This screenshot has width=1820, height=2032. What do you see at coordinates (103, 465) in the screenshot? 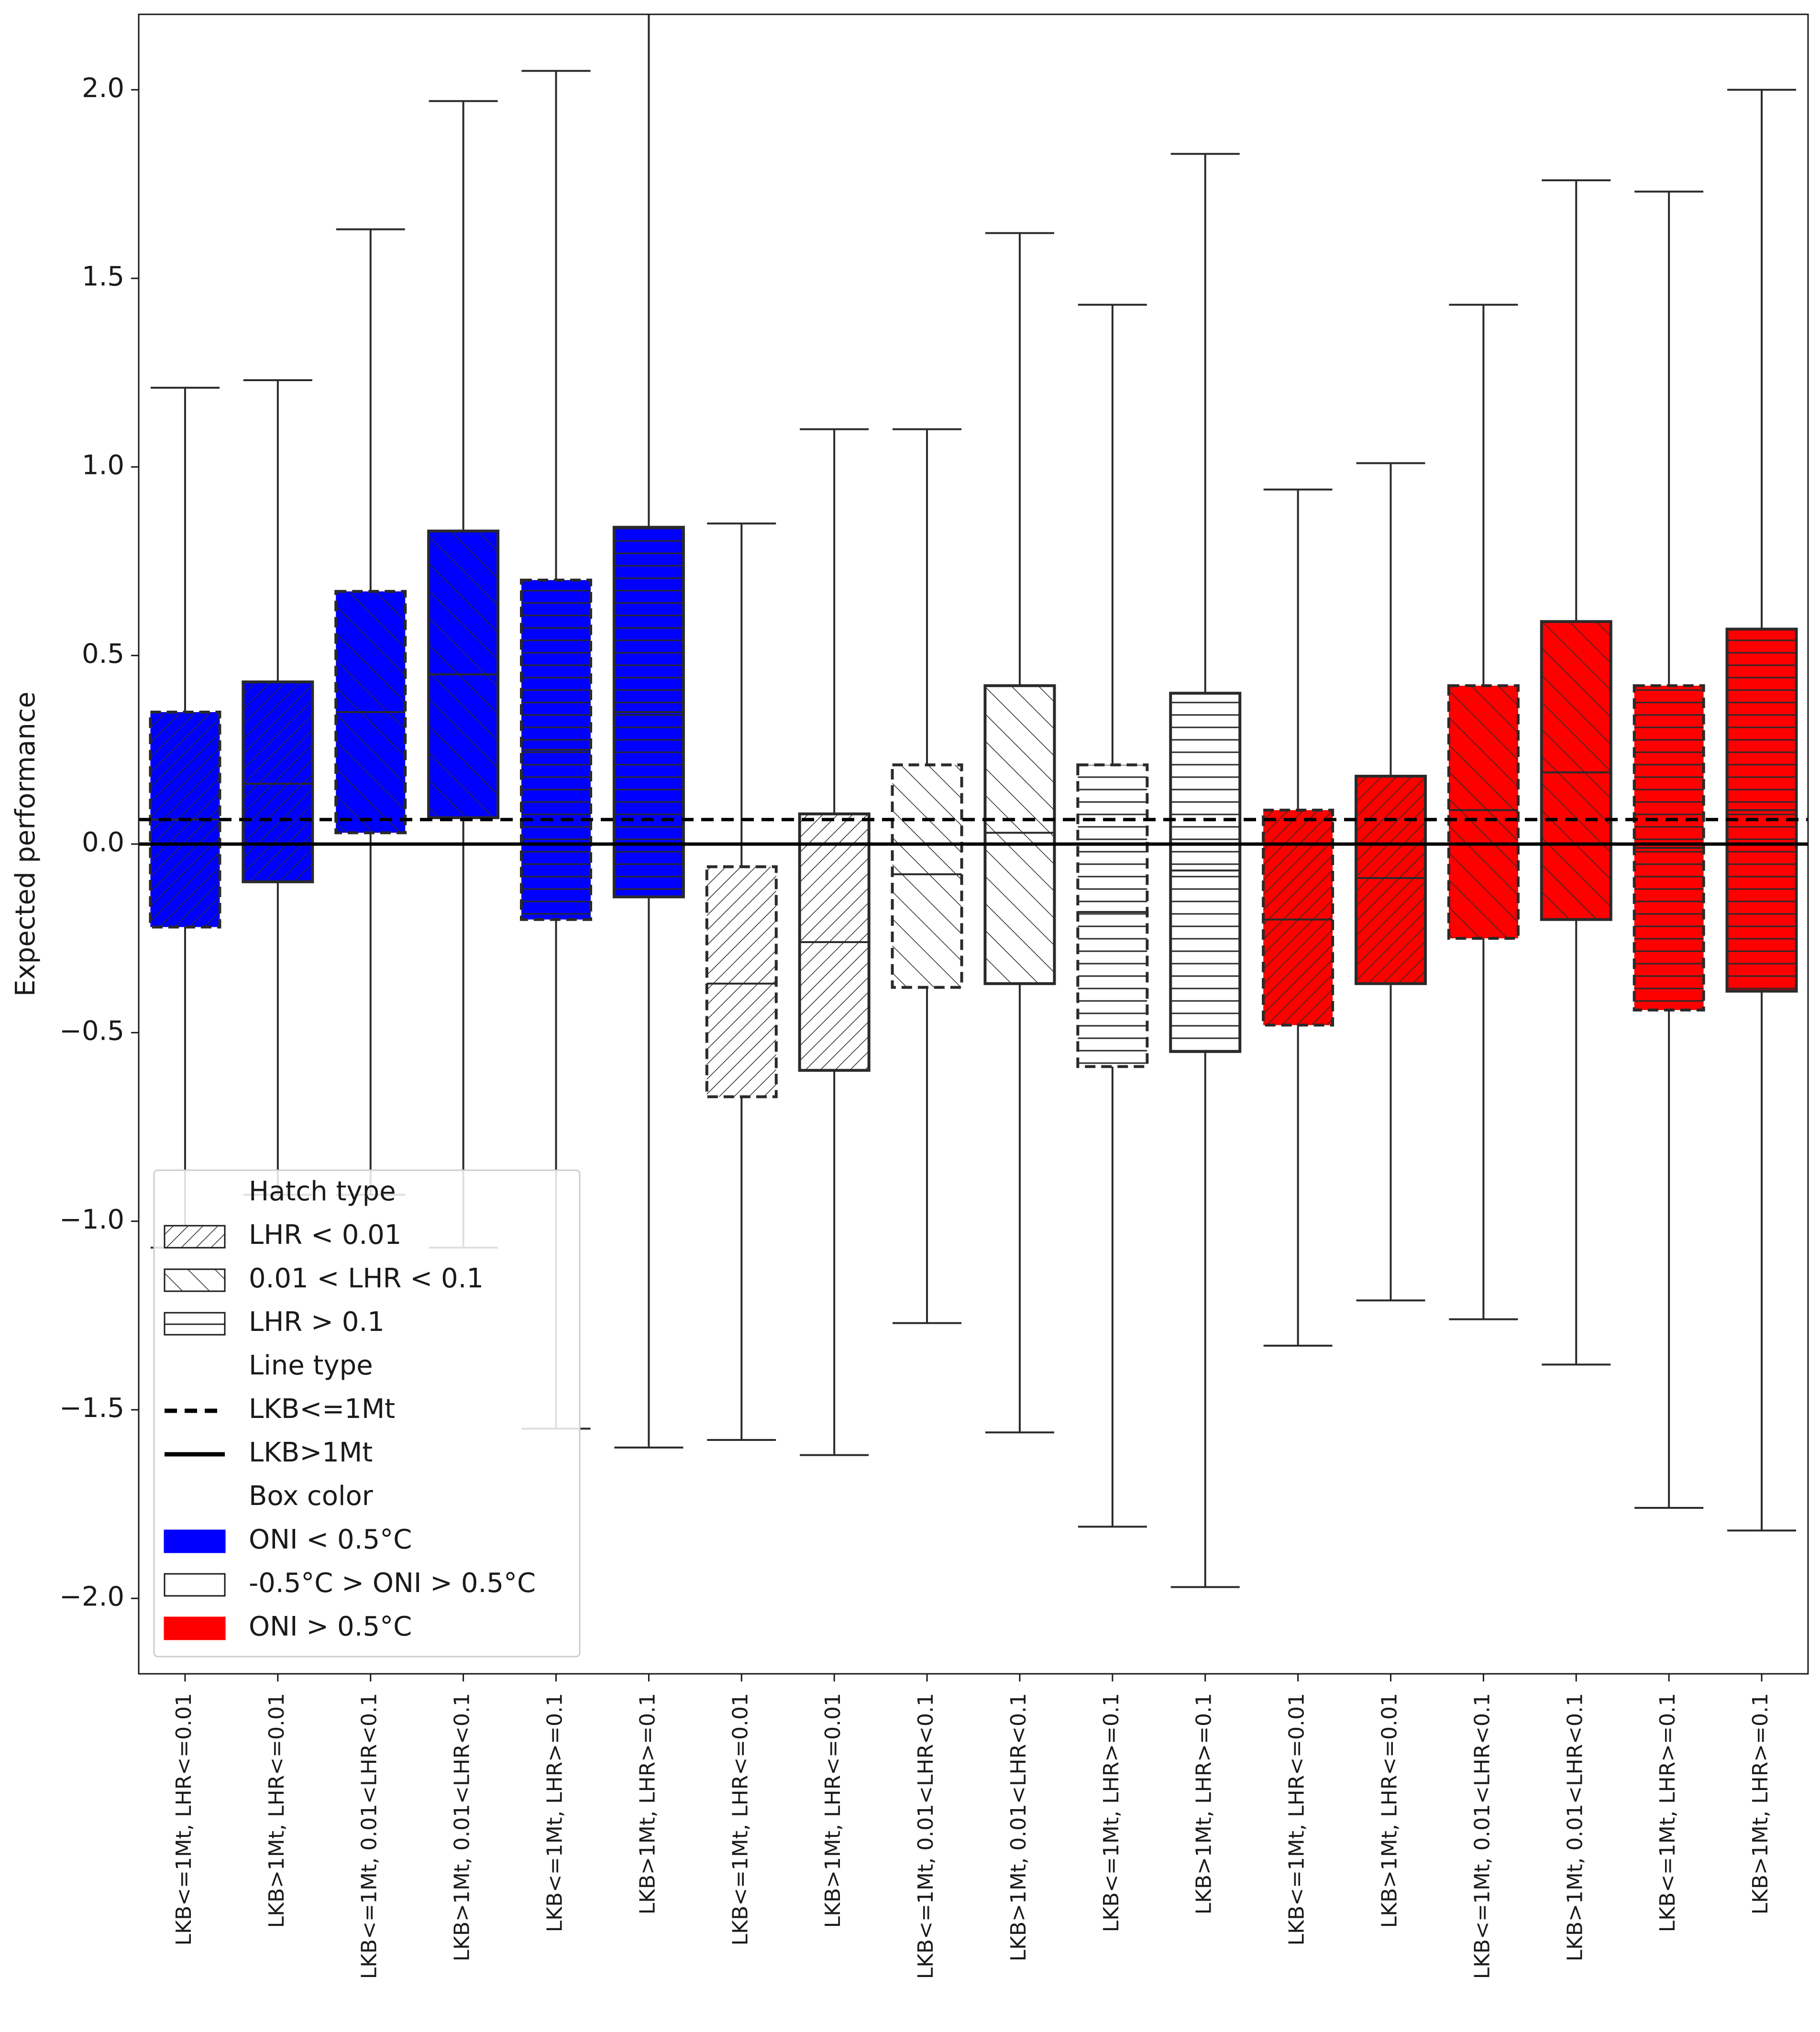
I see `y-tick-label: 1.0` at bounding box center [103, 465].